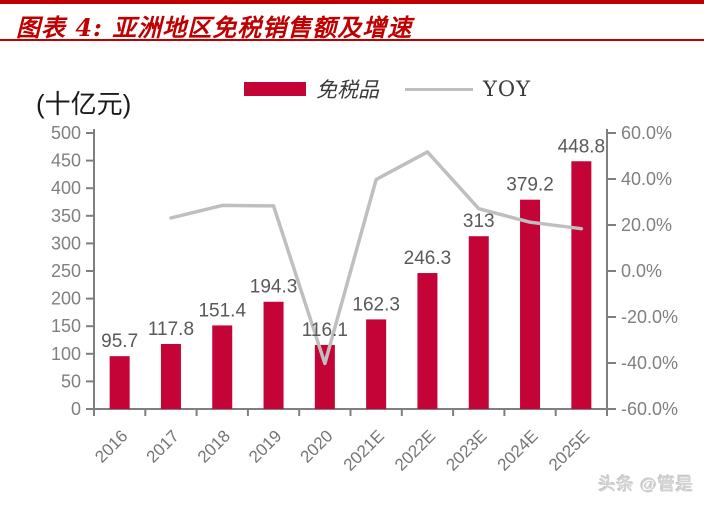 This screenshot has height=505, width=704. What do you see at coordinates (649, 409) in the screenshot?
I see `right-axis-tick-label: -60.0%` at bounding box center [649, 409].